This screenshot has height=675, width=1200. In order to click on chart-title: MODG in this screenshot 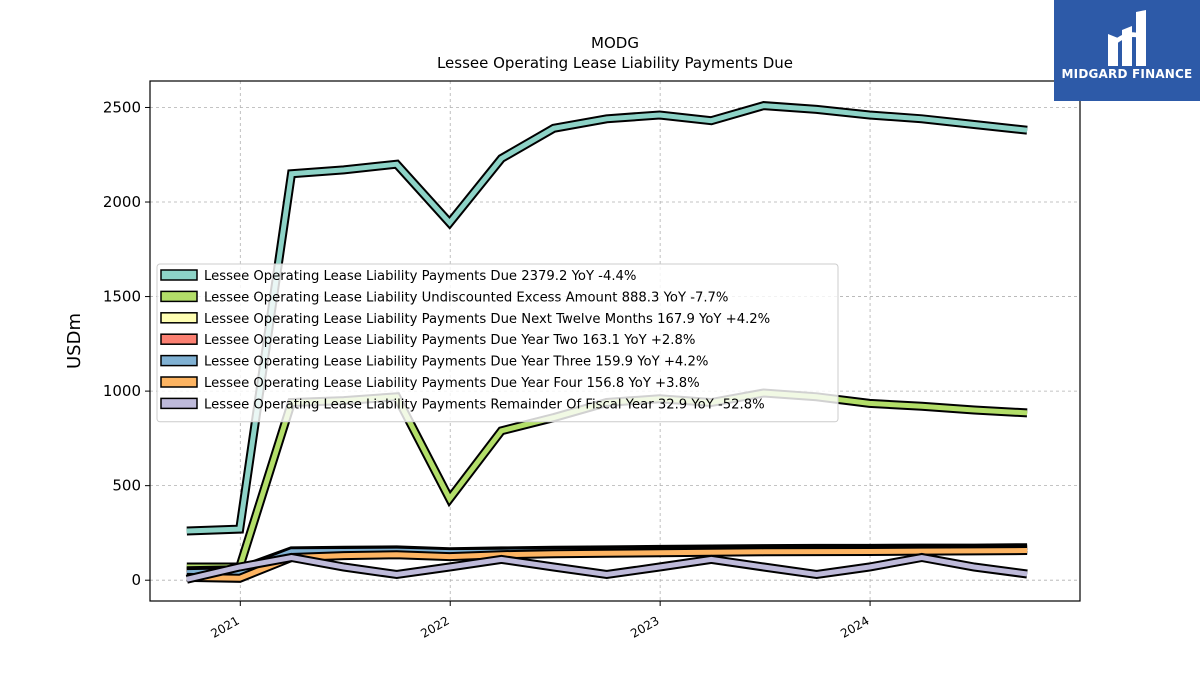, I will do `click(615, 43)`.